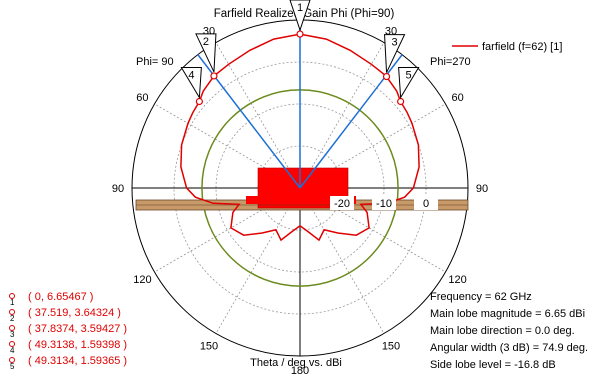 The height and width of the screenshot is (383, 604). What do you see at coordinates (296, 363) in the screenshot?
I see `x-axis-label: Theta / deg vs. dBi` at bounding box center [296, 363].